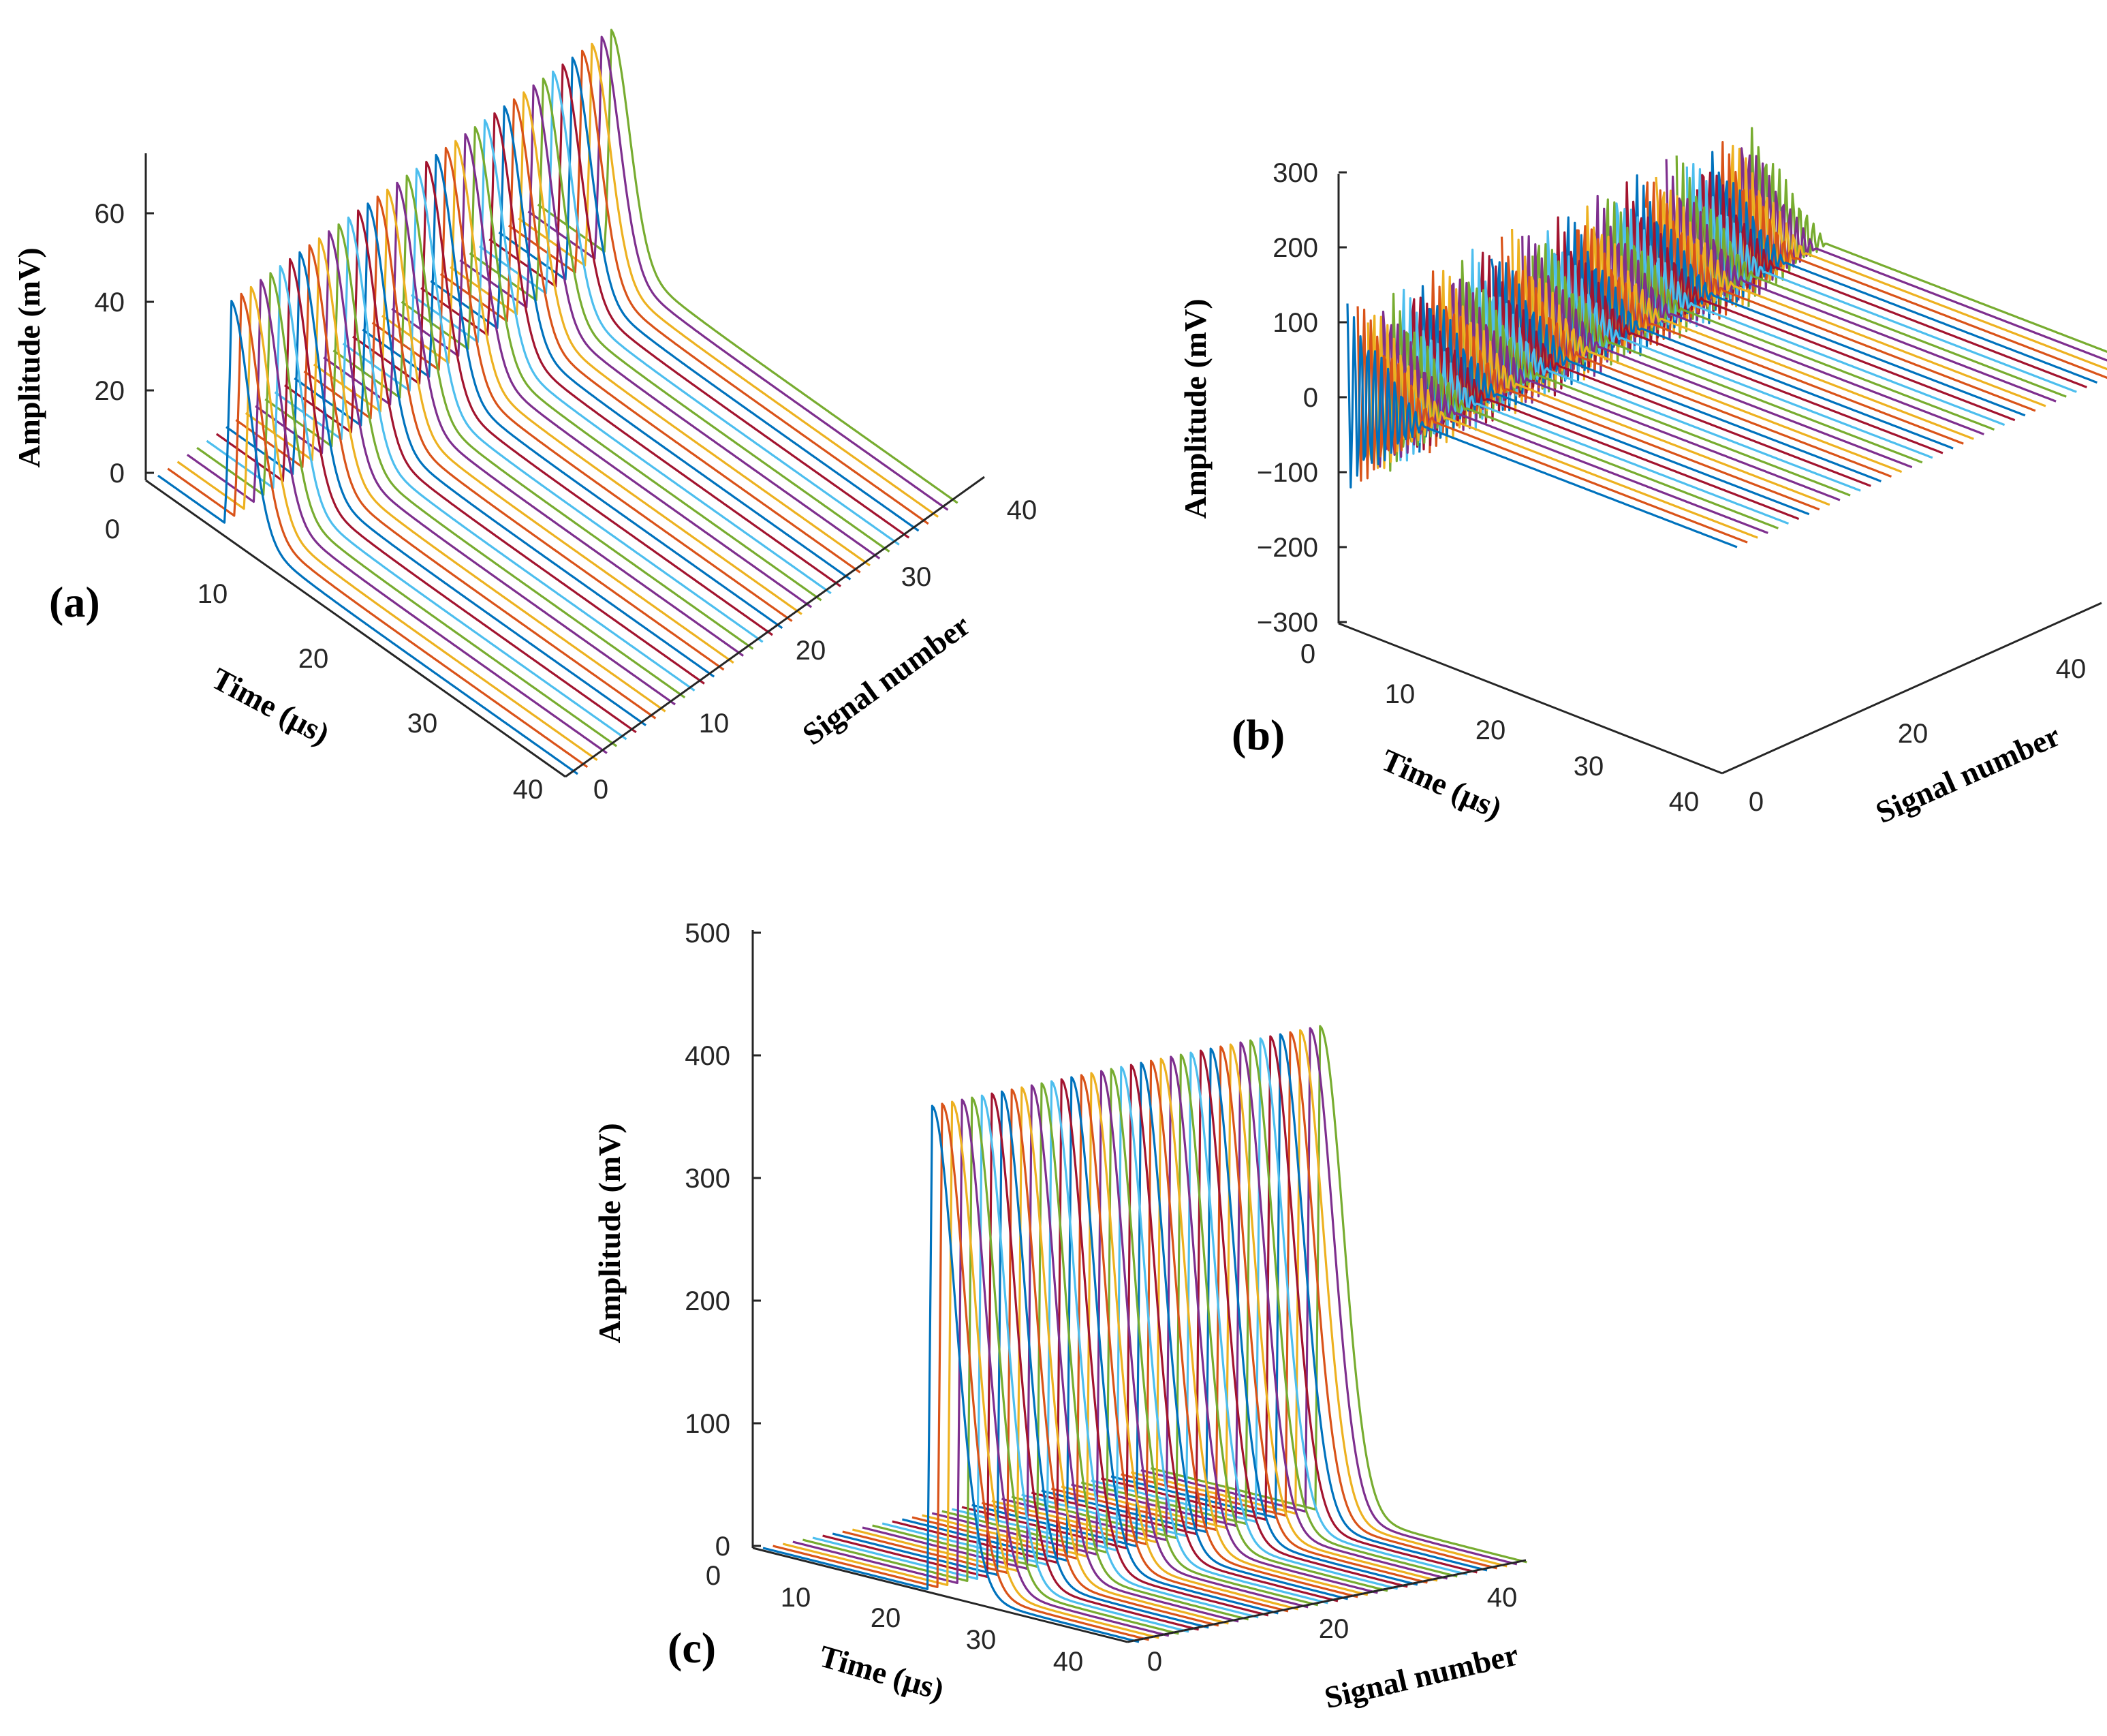 The height and width of the screenshot is (1736, 2107). I want to click on panel-b-x-axis, so click(1530, 698).